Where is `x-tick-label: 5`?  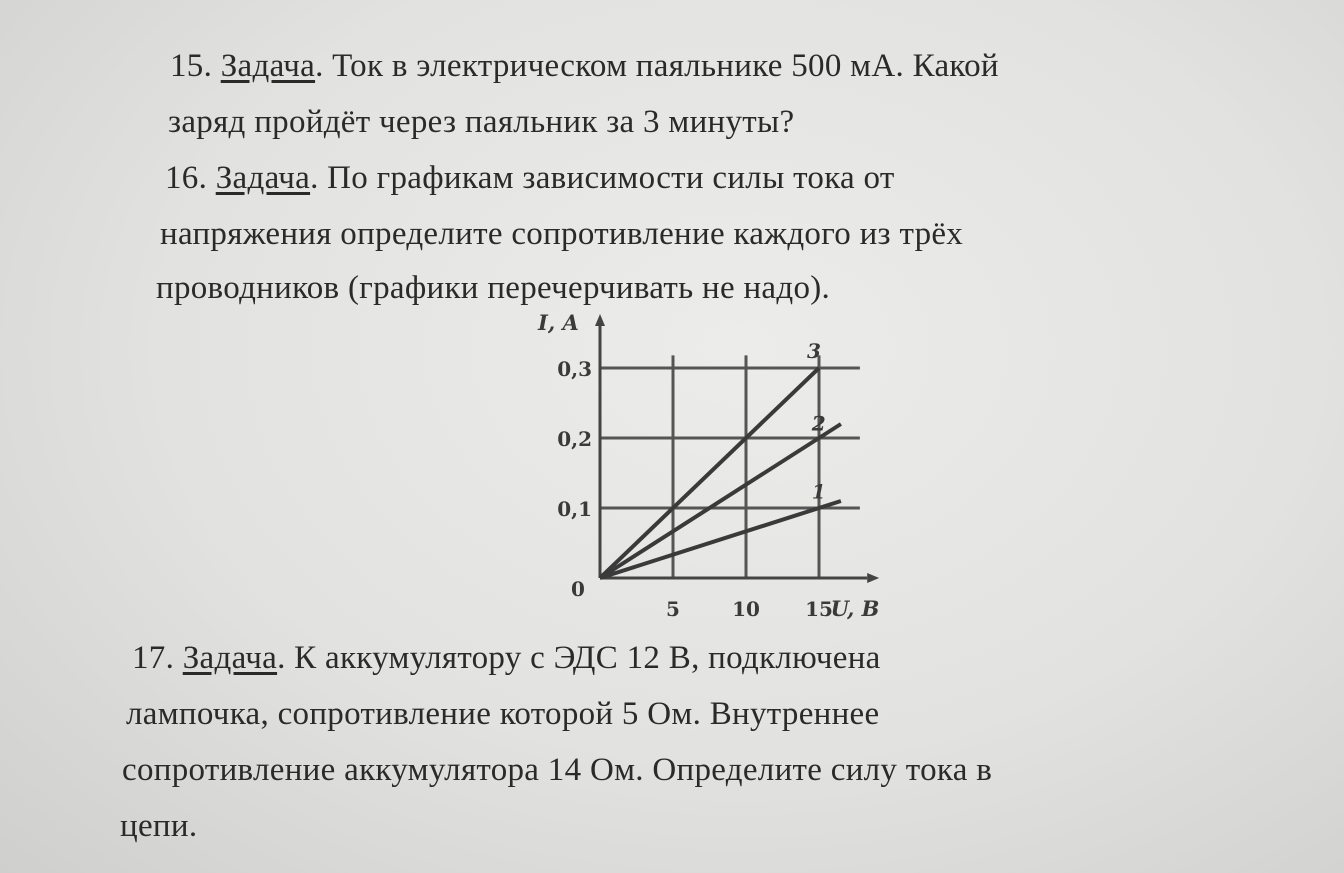
x-tick-label: 5 is located at coordinates (673, 609).